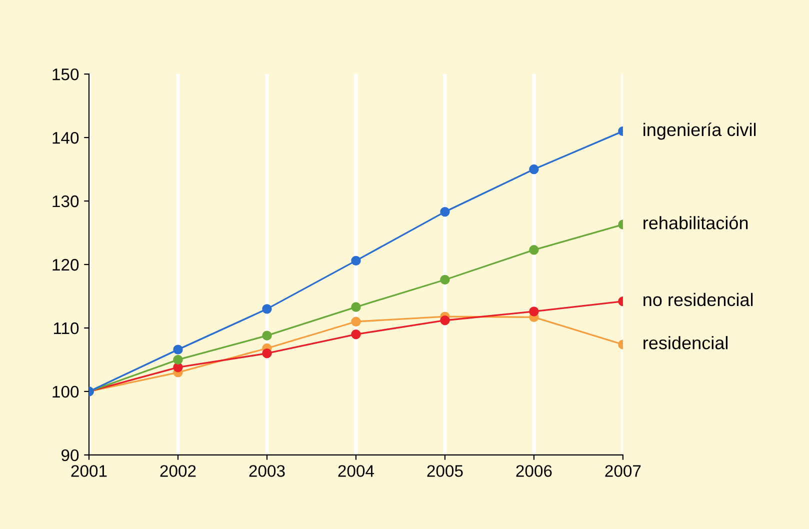 The image size is (809, 529). Describe the element at coordinates (65, 392) in the screenshot. I see `y-tick-label: 100` at that location.